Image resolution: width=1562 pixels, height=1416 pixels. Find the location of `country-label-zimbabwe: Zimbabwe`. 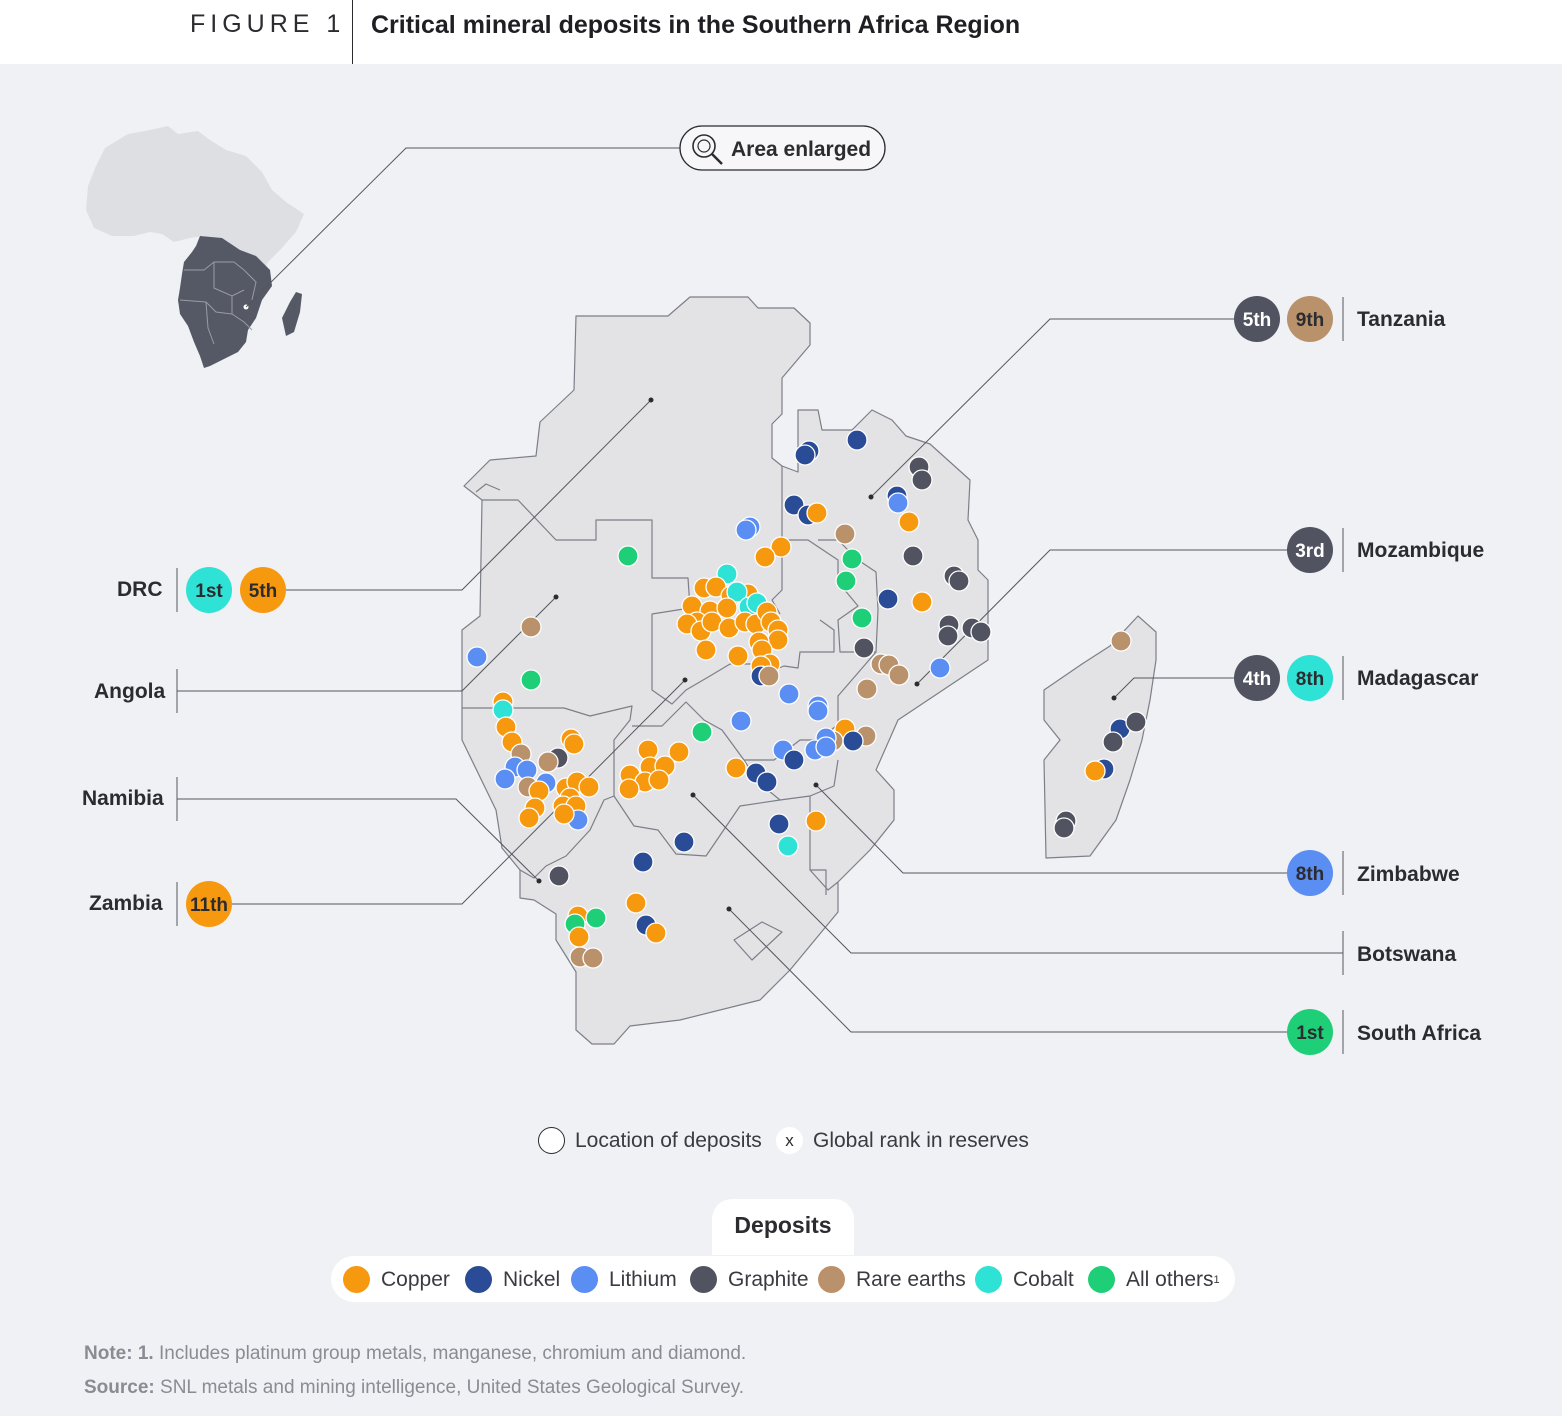

country-label-zimbabwe: Zimbabwe is located at coordinates (1408, 874).